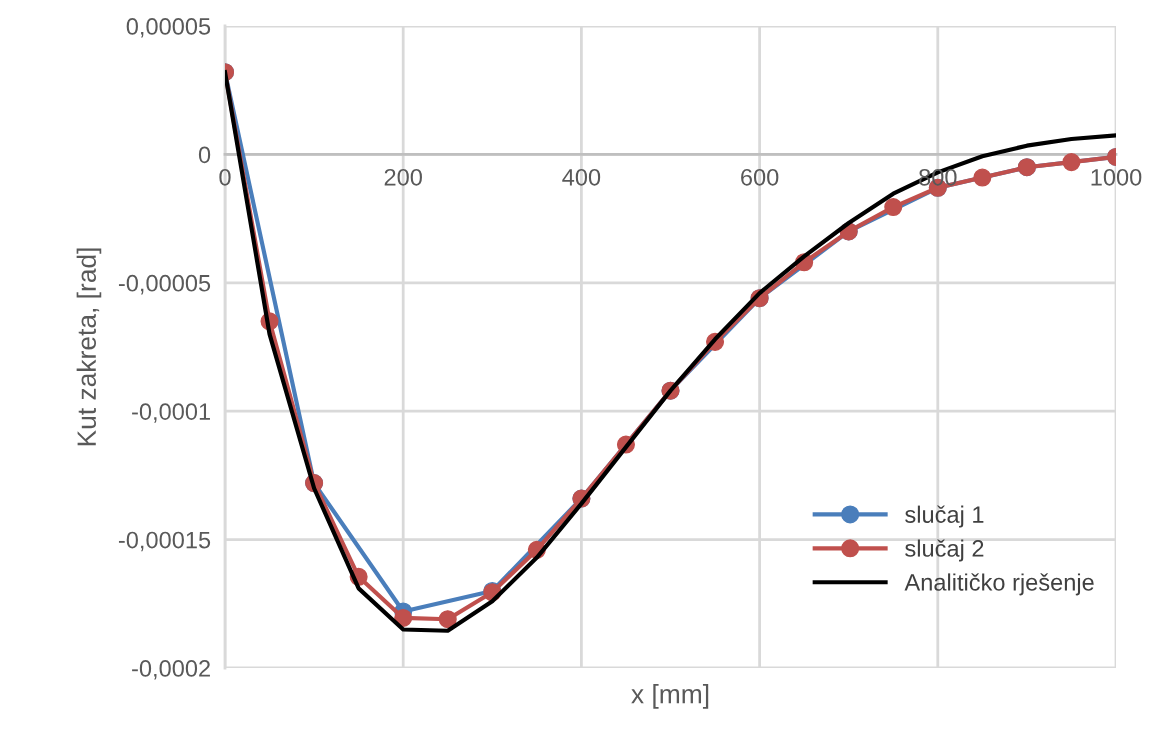 This screenshot has width=1157, height=729. Describe the element at coordinates (670, 696) in the screenshot. I see `x-axis-title: x [mm]` at that location.